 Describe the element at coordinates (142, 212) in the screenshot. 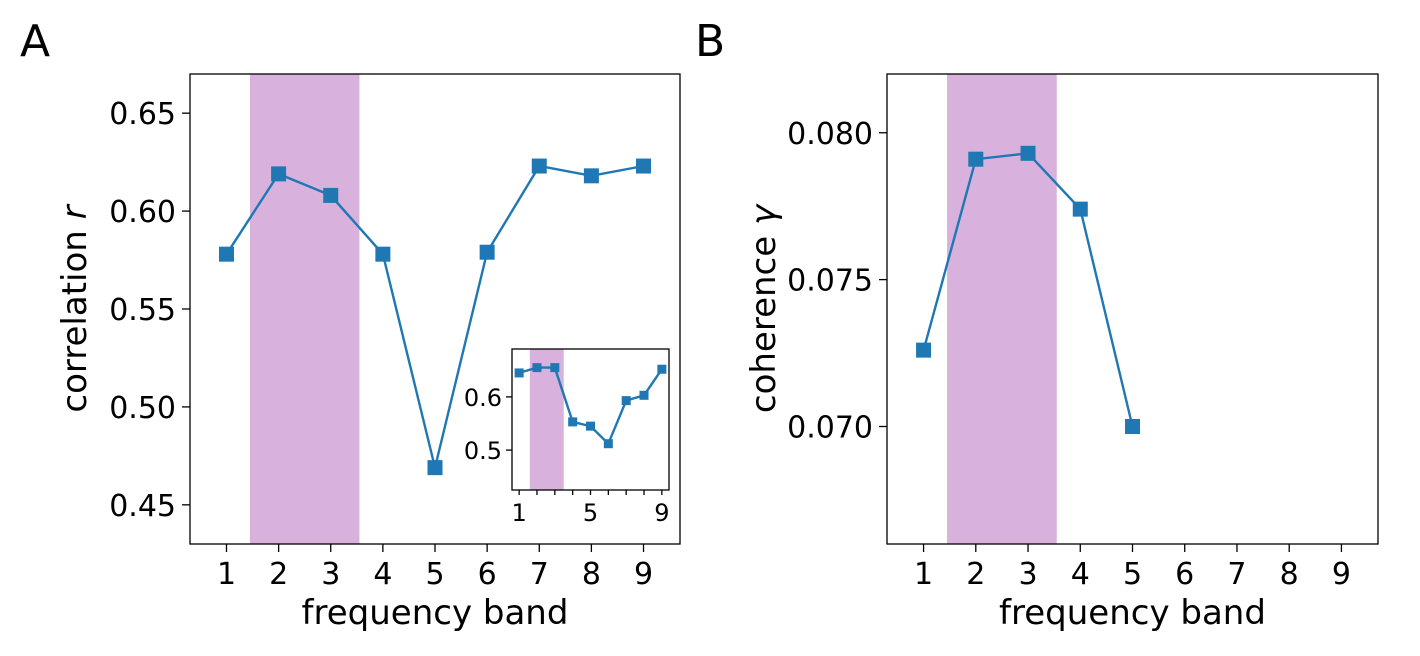

I see `y-tick-label: 0.60` at that location.